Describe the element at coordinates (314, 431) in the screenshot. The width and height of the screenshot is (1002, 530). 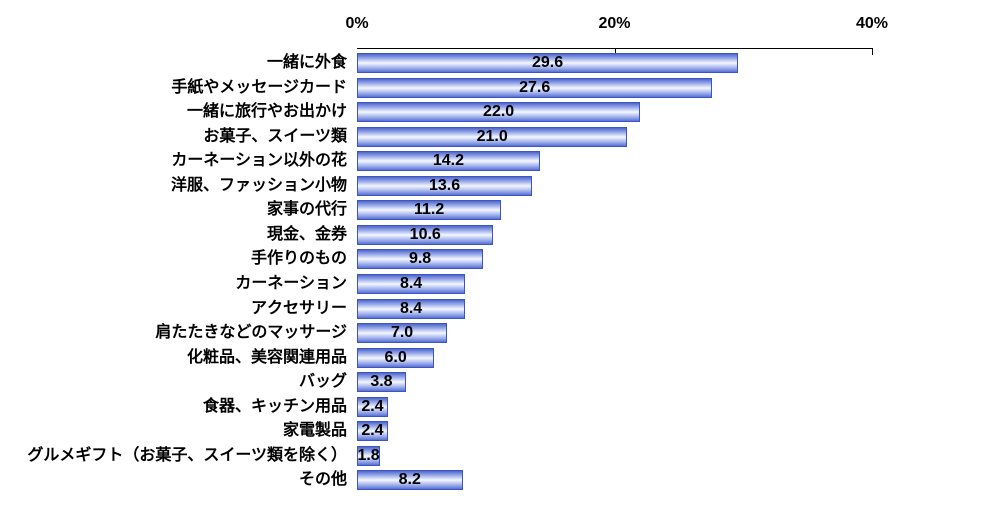
I see `category-label: 家電製品` at that location.